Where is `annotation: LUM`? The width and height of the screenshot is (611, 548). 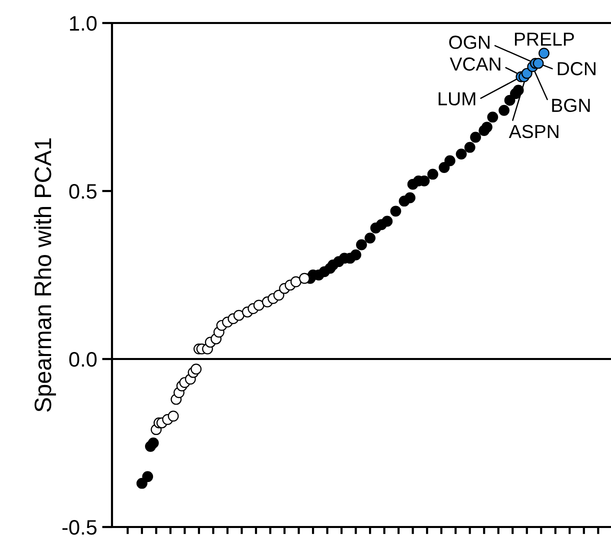
annotation: LUM is located at coordinates (457, 99).